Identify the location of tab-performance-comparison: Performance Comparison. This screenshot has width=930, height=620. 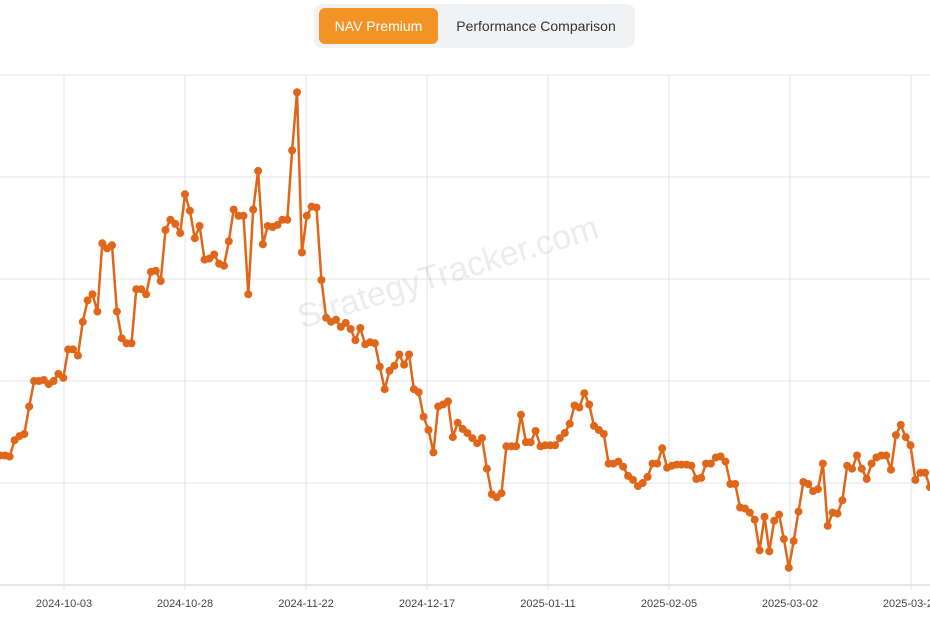
(536, 26).